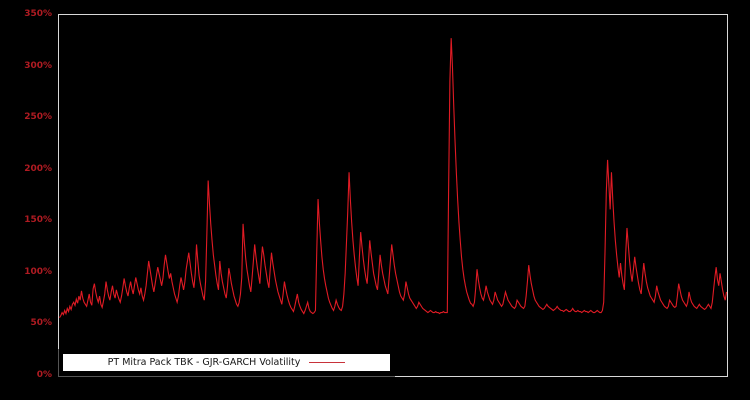  What do you see at coordinates (38, 220) in the screenshot?
I see `y-axis-tick-label: 150%` at bounding box center [38, 220].